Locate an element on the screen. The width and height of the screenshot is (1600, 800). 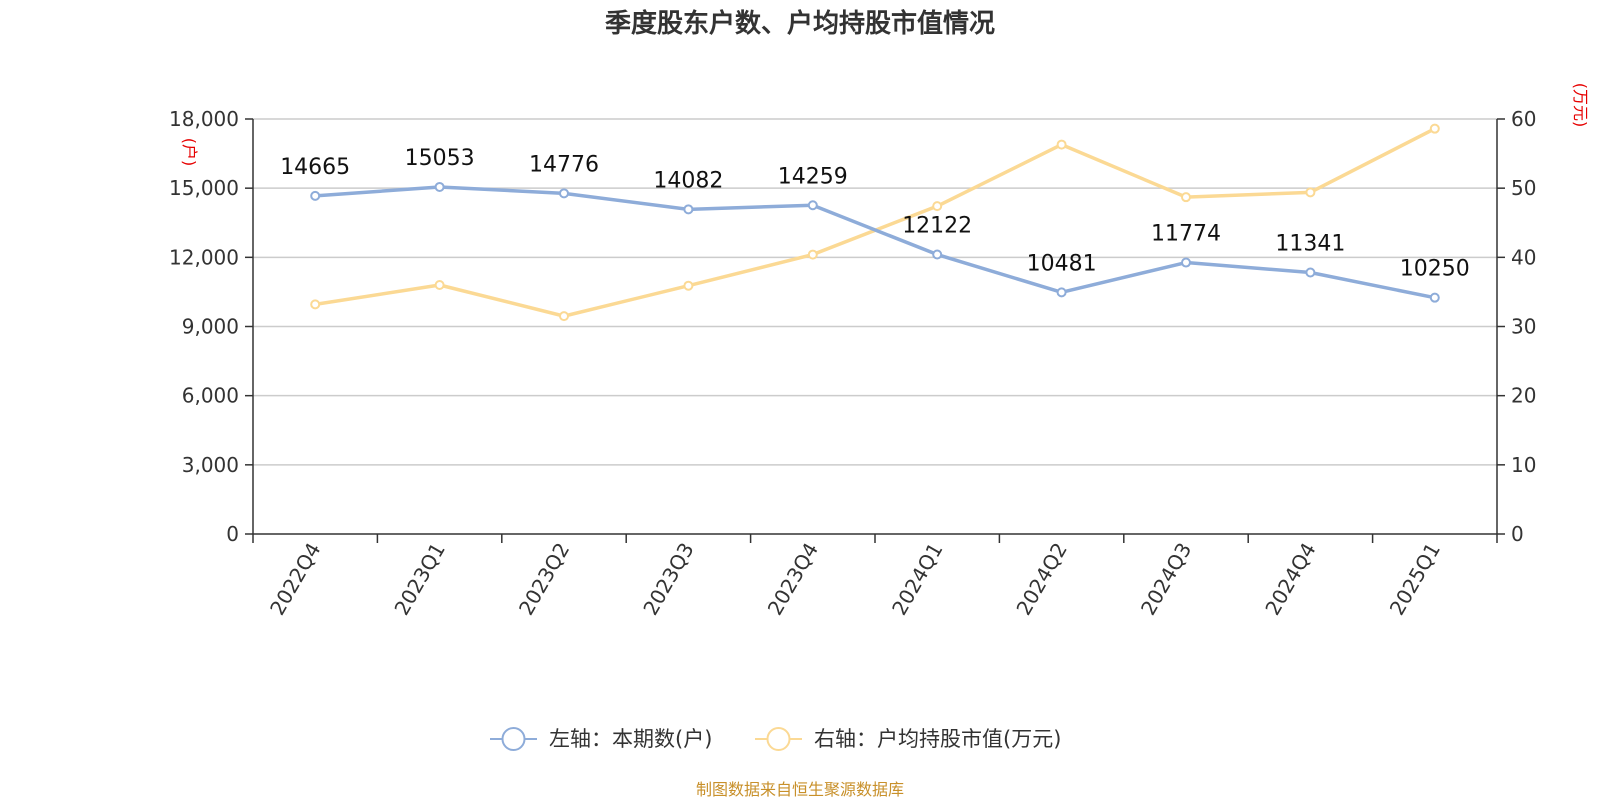
left-tick-label: 9,000 is located at coordinates (210, 327).